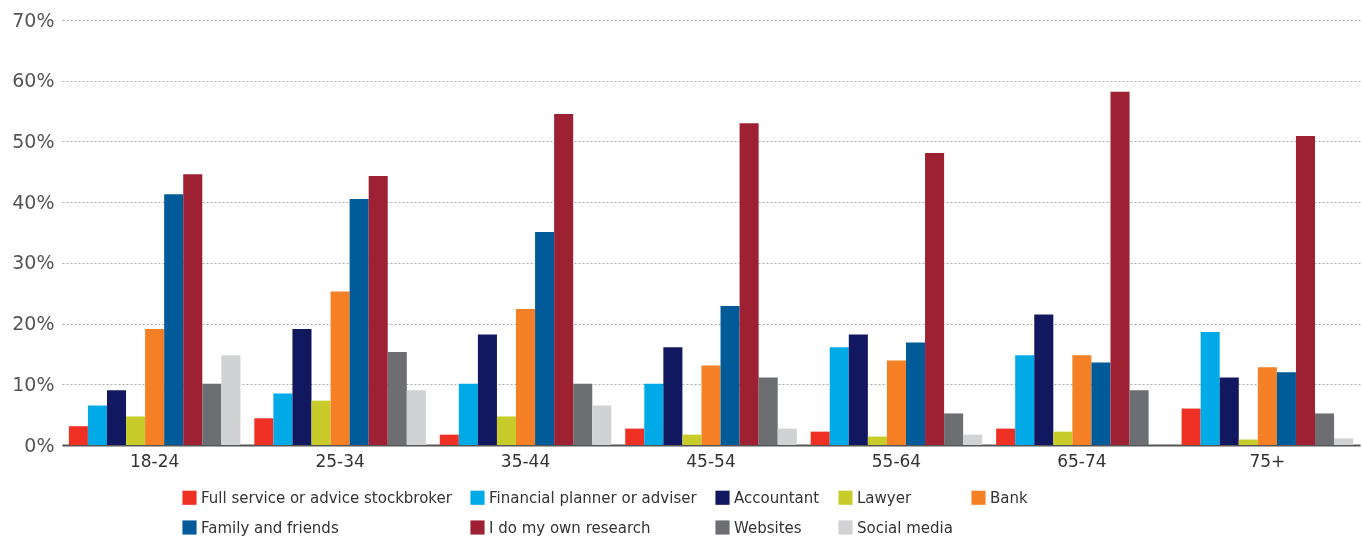  What do you see at coordinates (1009, 497) in the screenshot?
I see `legend-label: Bank` at bounding box center [1009, 497].